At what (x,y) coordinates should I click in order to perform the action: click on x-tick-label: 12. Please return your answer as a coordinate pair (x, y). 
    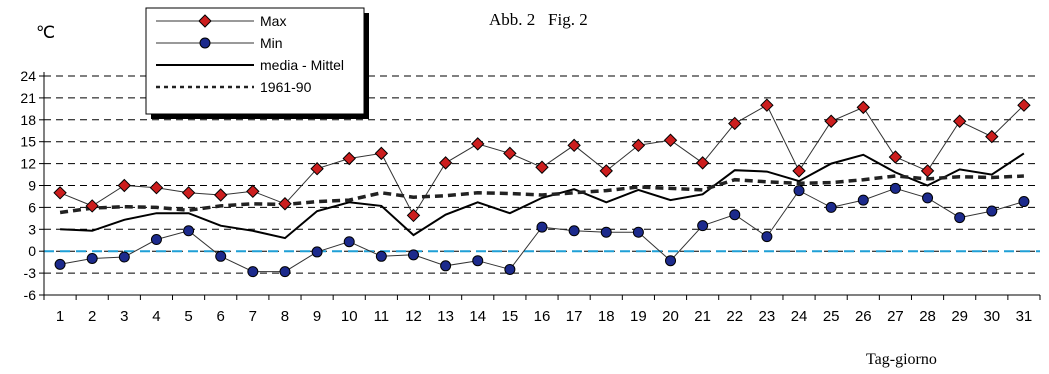
    Looking at the image, I should click on (413, 316).